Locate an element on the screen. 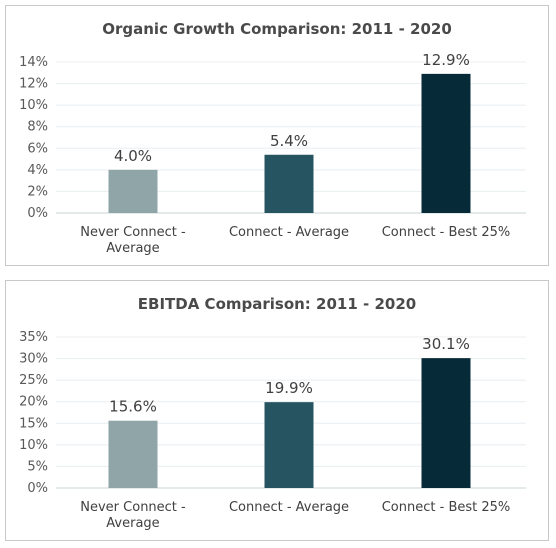 The width and height of the screenshot is (556, 548). data-label: 12.9% is located at coordinates (446, 60).